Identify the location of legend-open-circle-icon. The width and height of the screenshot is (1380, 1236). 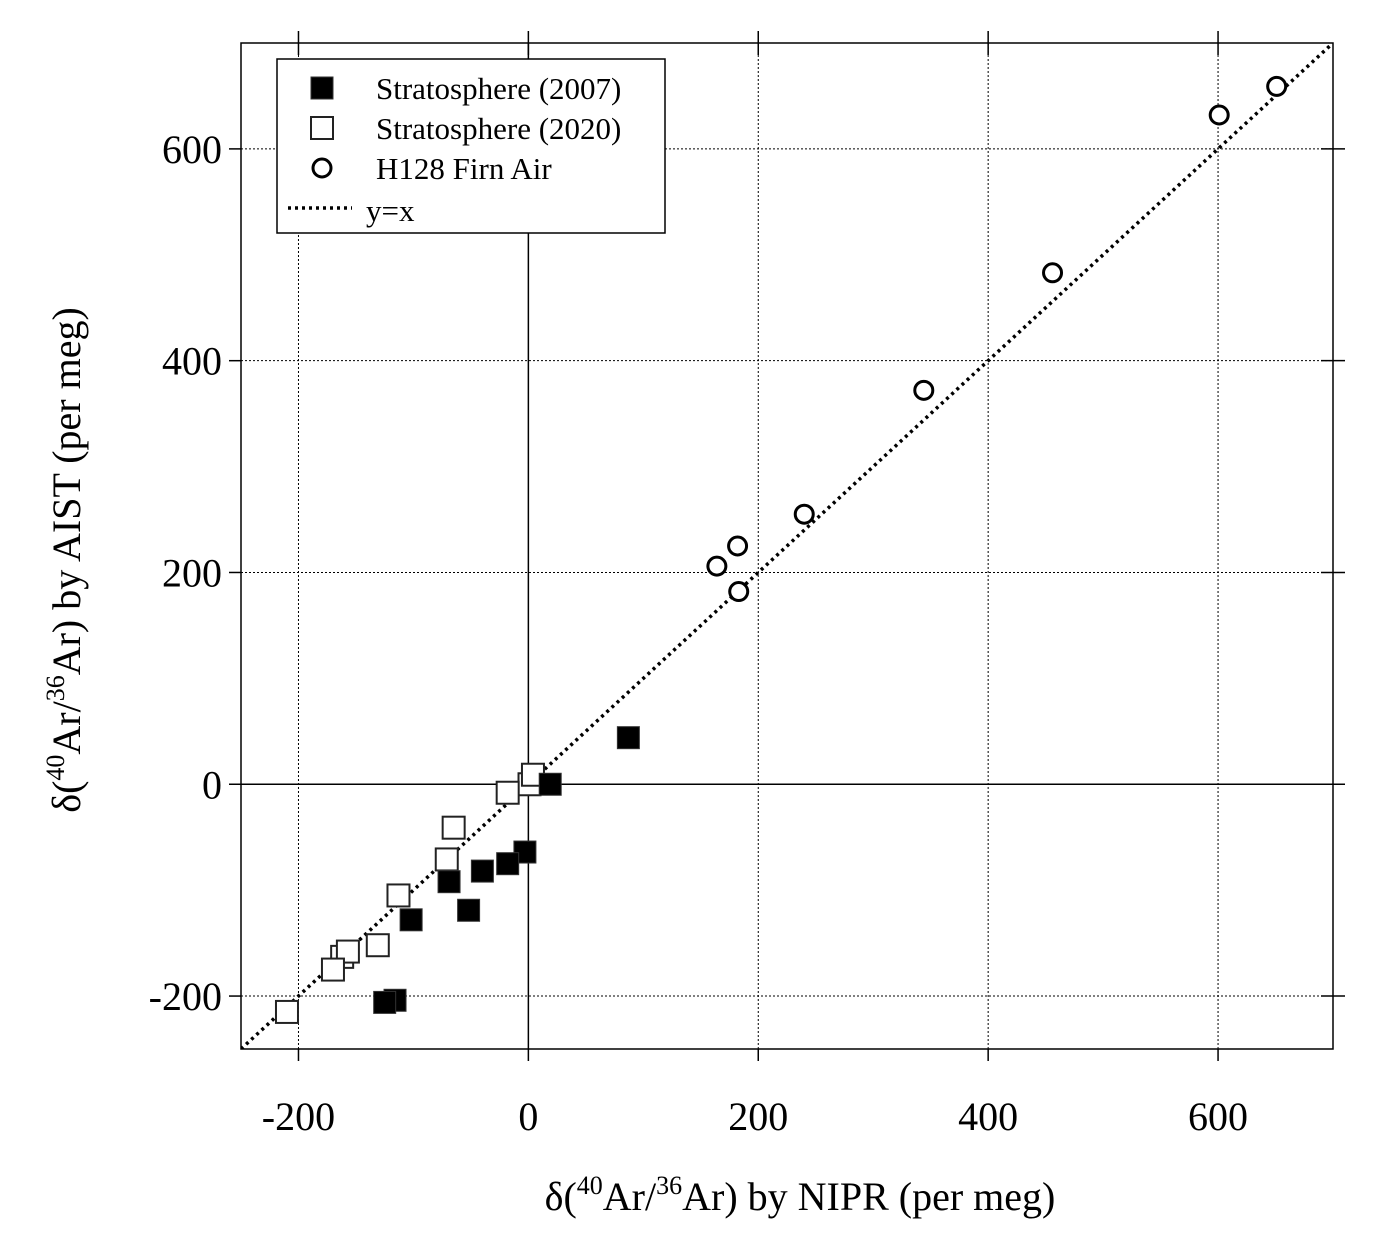
(322, 168).